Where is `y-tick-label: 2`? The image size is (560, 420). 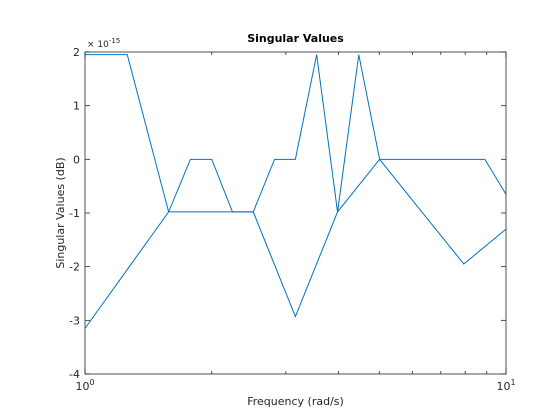 y-tick-label: 2 is located at coordinates (76, 52).